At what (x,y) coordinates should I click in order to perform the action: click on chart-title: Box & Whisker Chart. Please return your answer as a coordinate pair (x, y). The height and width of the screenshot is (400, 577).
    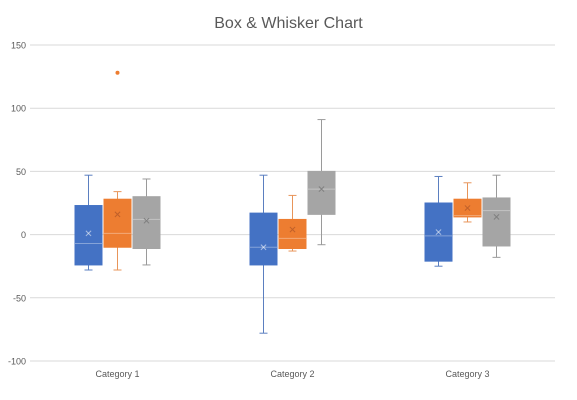
    Looking at the image, I should click on (288, 23).